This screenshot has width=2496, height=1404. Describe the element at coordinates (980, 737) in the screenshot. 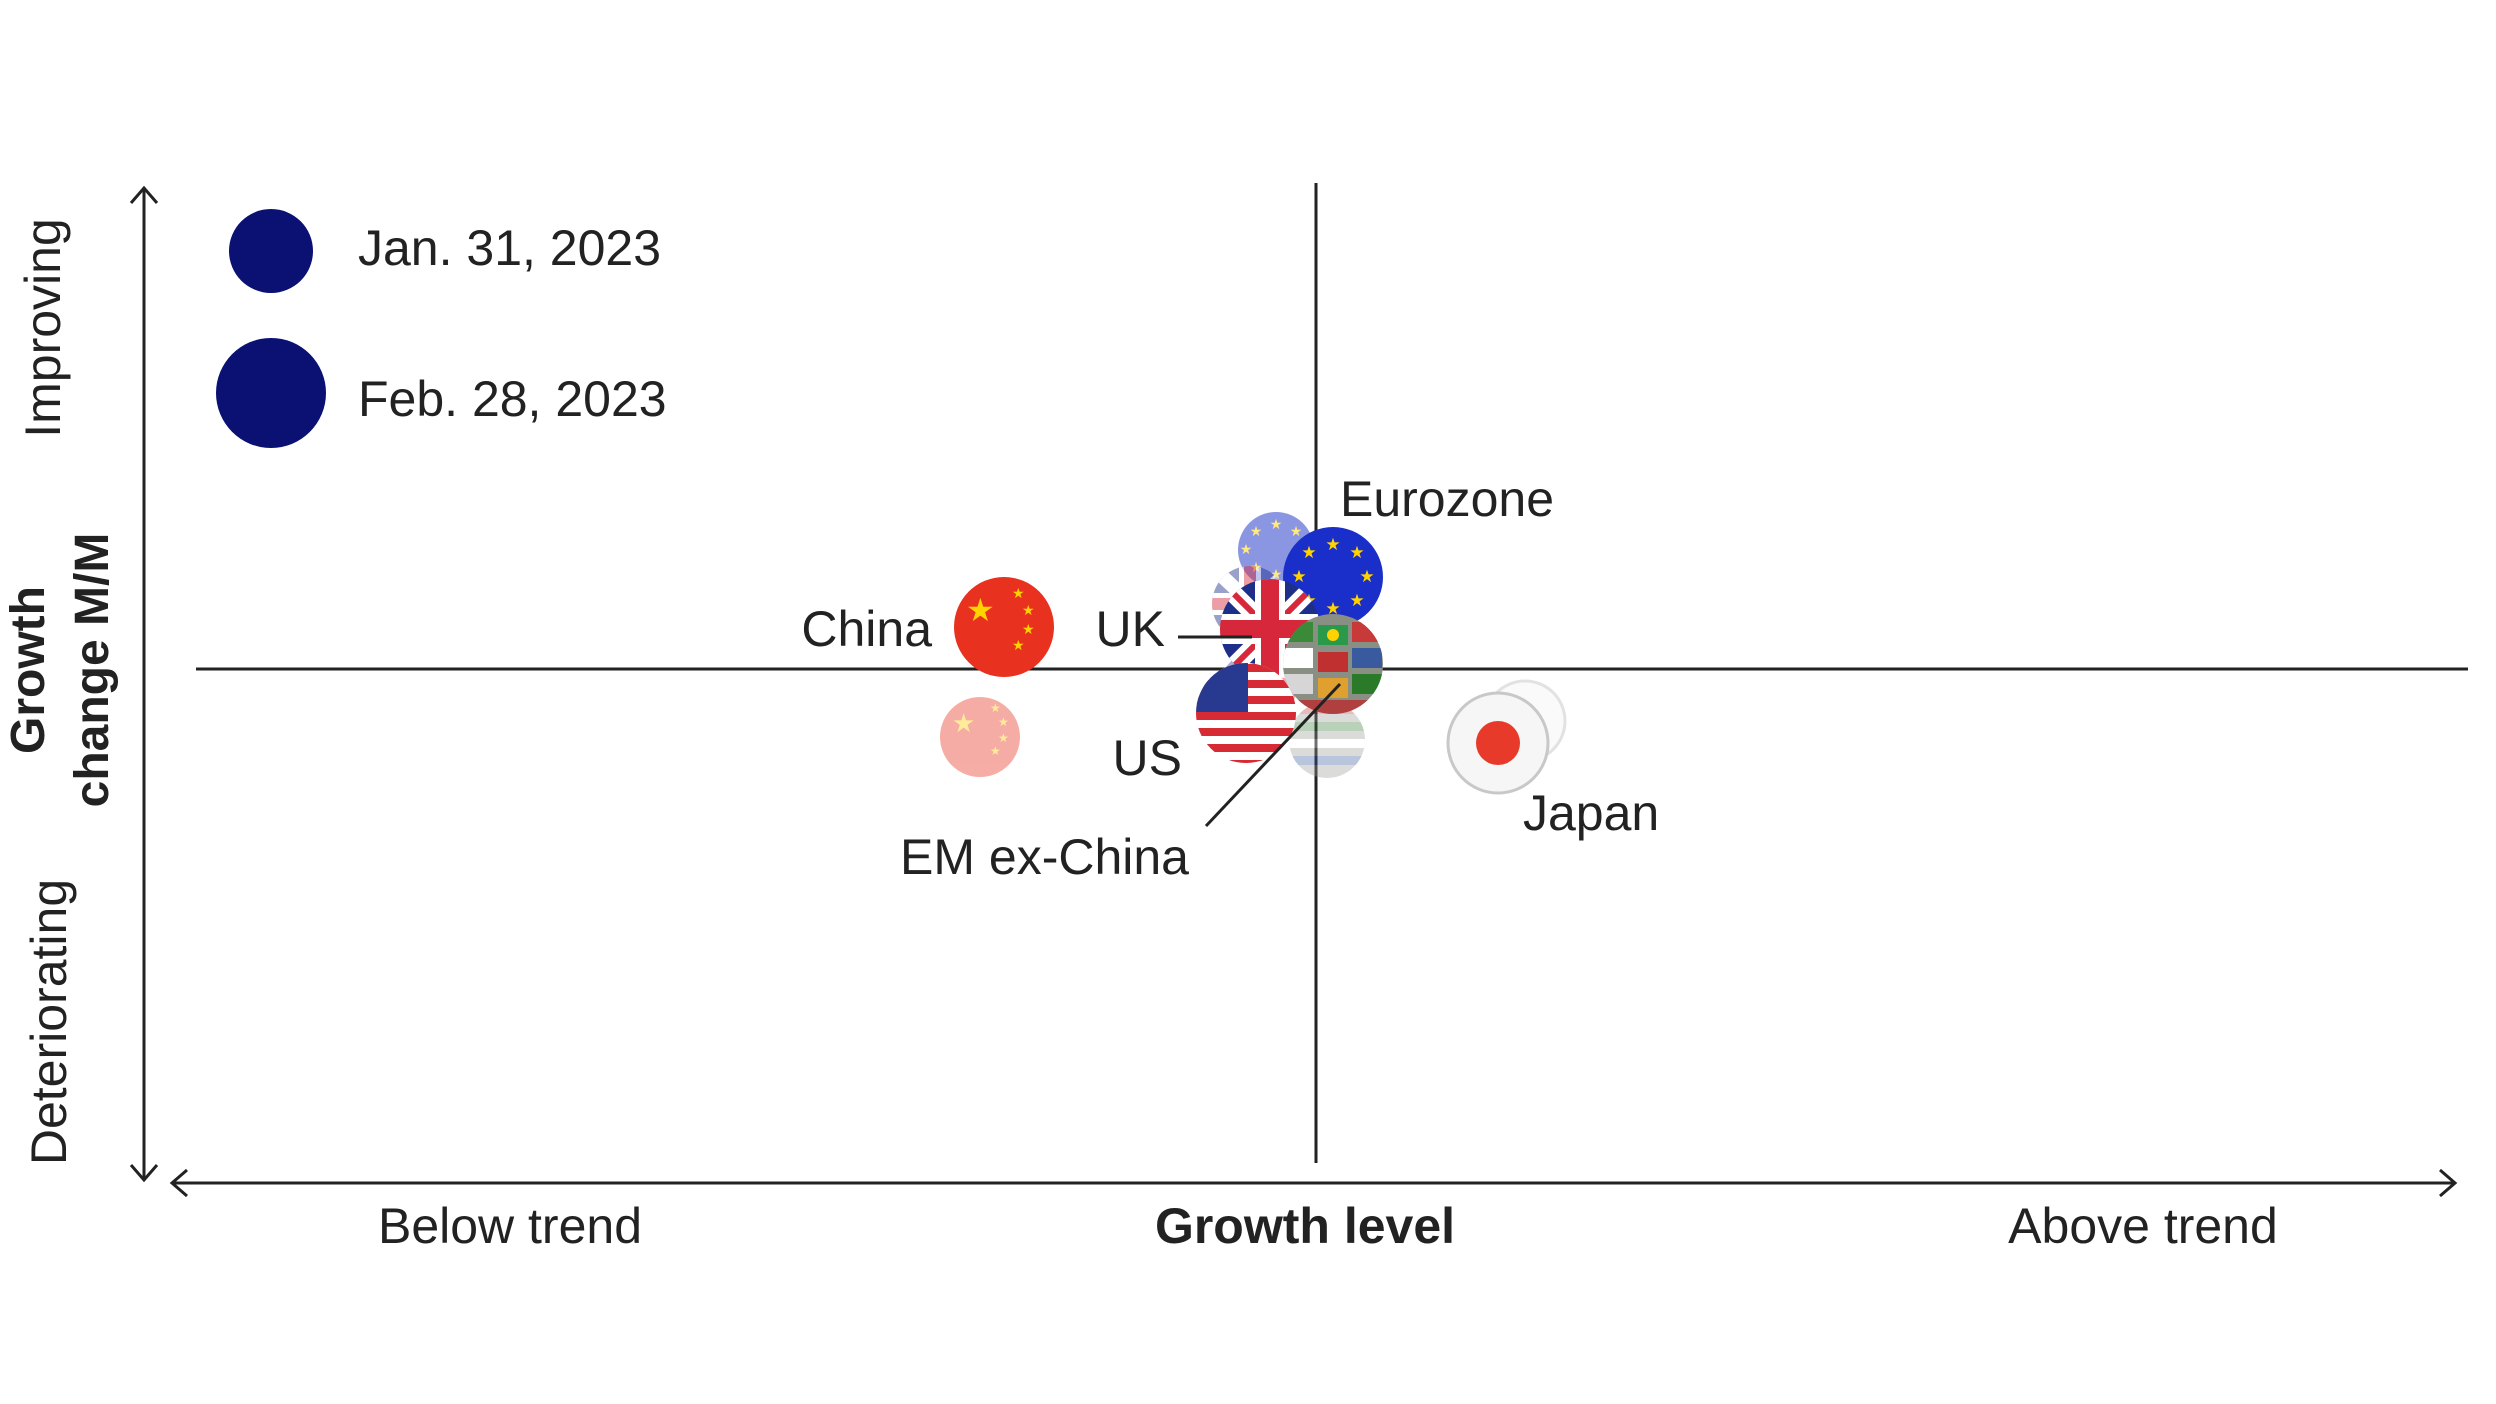

I see `china-jan-marker: ★ ★ ★ ★ ★` at that location.